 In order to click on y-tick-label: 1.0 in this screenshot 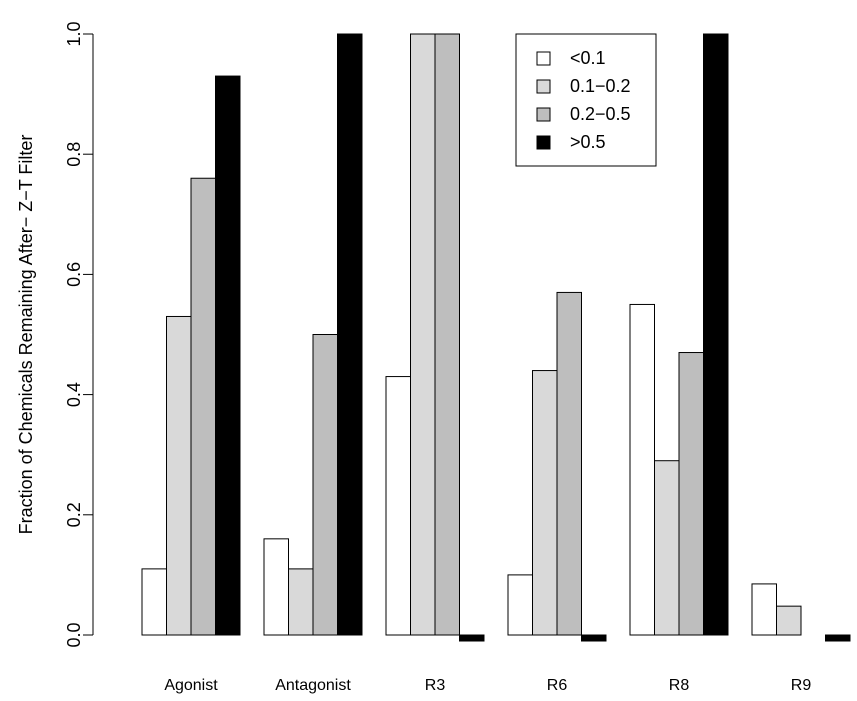, I will do `click(74, 33)`.